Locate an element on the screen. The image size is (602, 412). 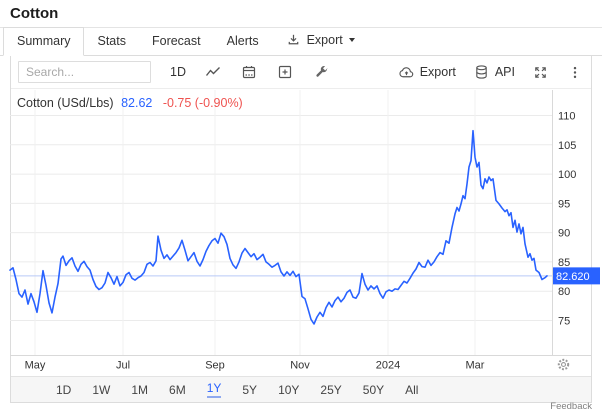
tab-summary: Summary is located at coordinates (44, 41).